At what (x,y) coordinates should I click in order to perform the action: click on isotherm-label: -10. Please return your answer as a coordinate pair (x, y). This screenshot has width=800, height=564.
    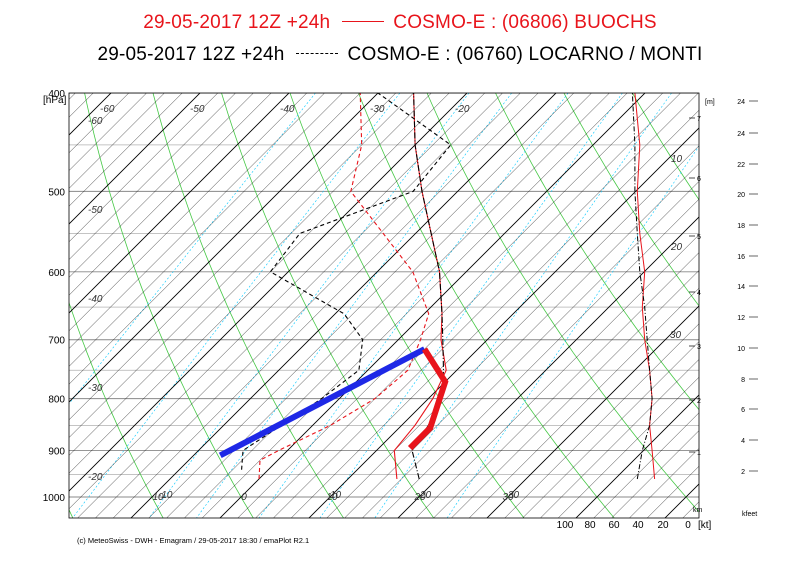
    Looking at the image, I should click on (165, 495).